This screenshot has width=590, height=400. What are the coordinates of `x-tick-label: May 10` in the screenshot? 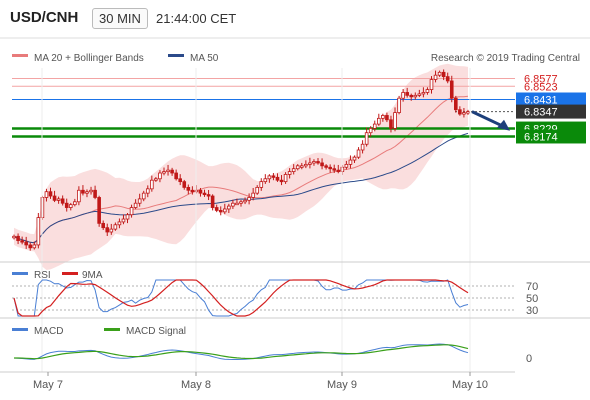 It's located at (470, 385).